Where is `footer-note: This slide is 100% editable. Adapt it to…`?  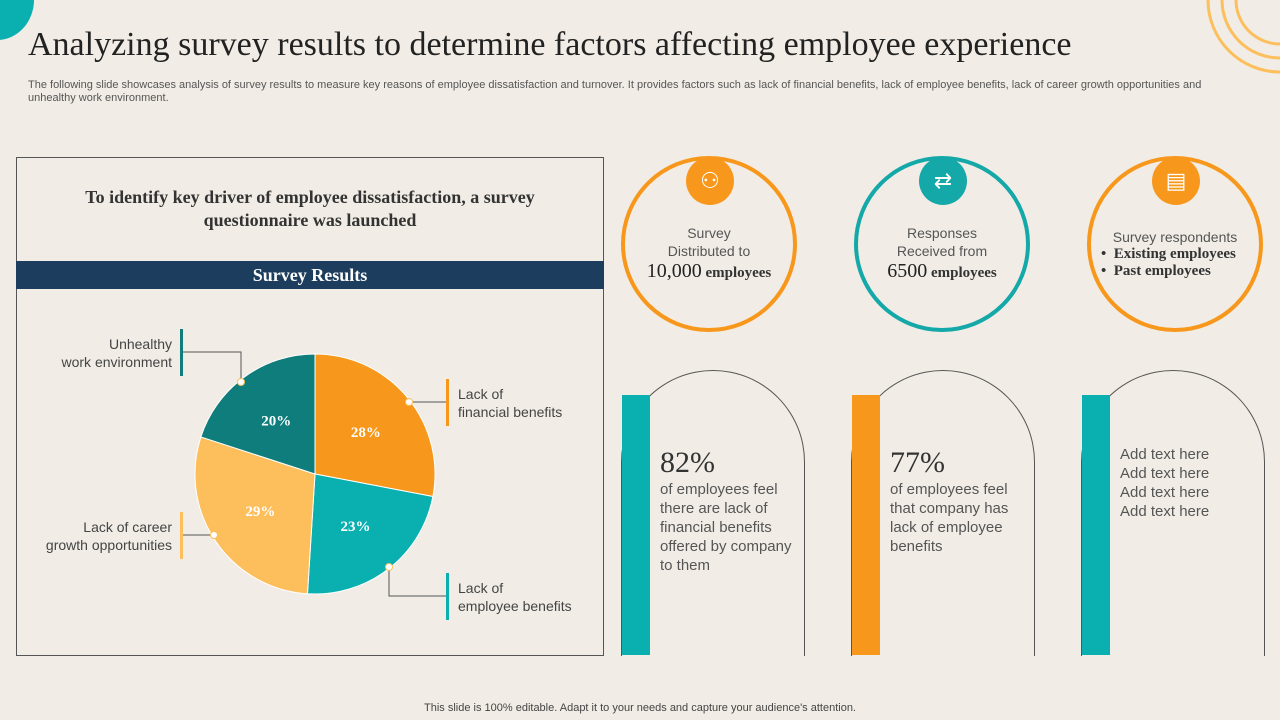 footer-note: This slide is 100% editable. Adapt it to… is located at coordinates (640, 708).